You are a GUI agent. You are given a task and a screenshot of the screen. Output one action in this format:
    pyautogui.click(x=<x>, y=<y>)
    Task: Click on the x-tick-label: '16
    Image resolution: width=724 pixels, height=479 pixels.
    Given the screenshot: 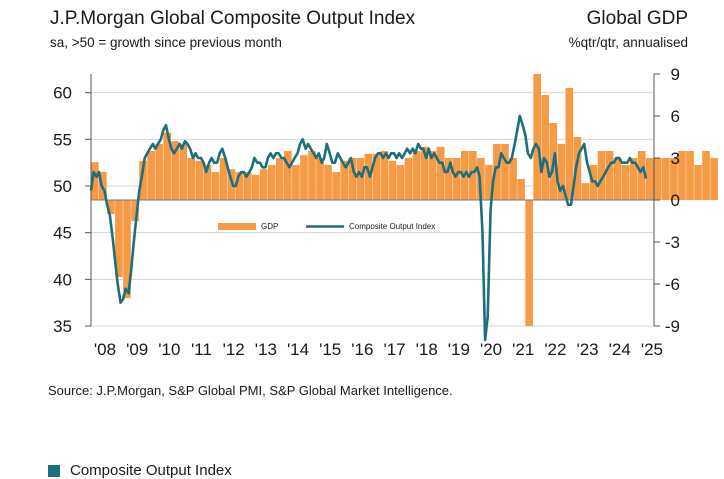 What is the action you would take?
    pyautogui.click(x=362, y=349)
    